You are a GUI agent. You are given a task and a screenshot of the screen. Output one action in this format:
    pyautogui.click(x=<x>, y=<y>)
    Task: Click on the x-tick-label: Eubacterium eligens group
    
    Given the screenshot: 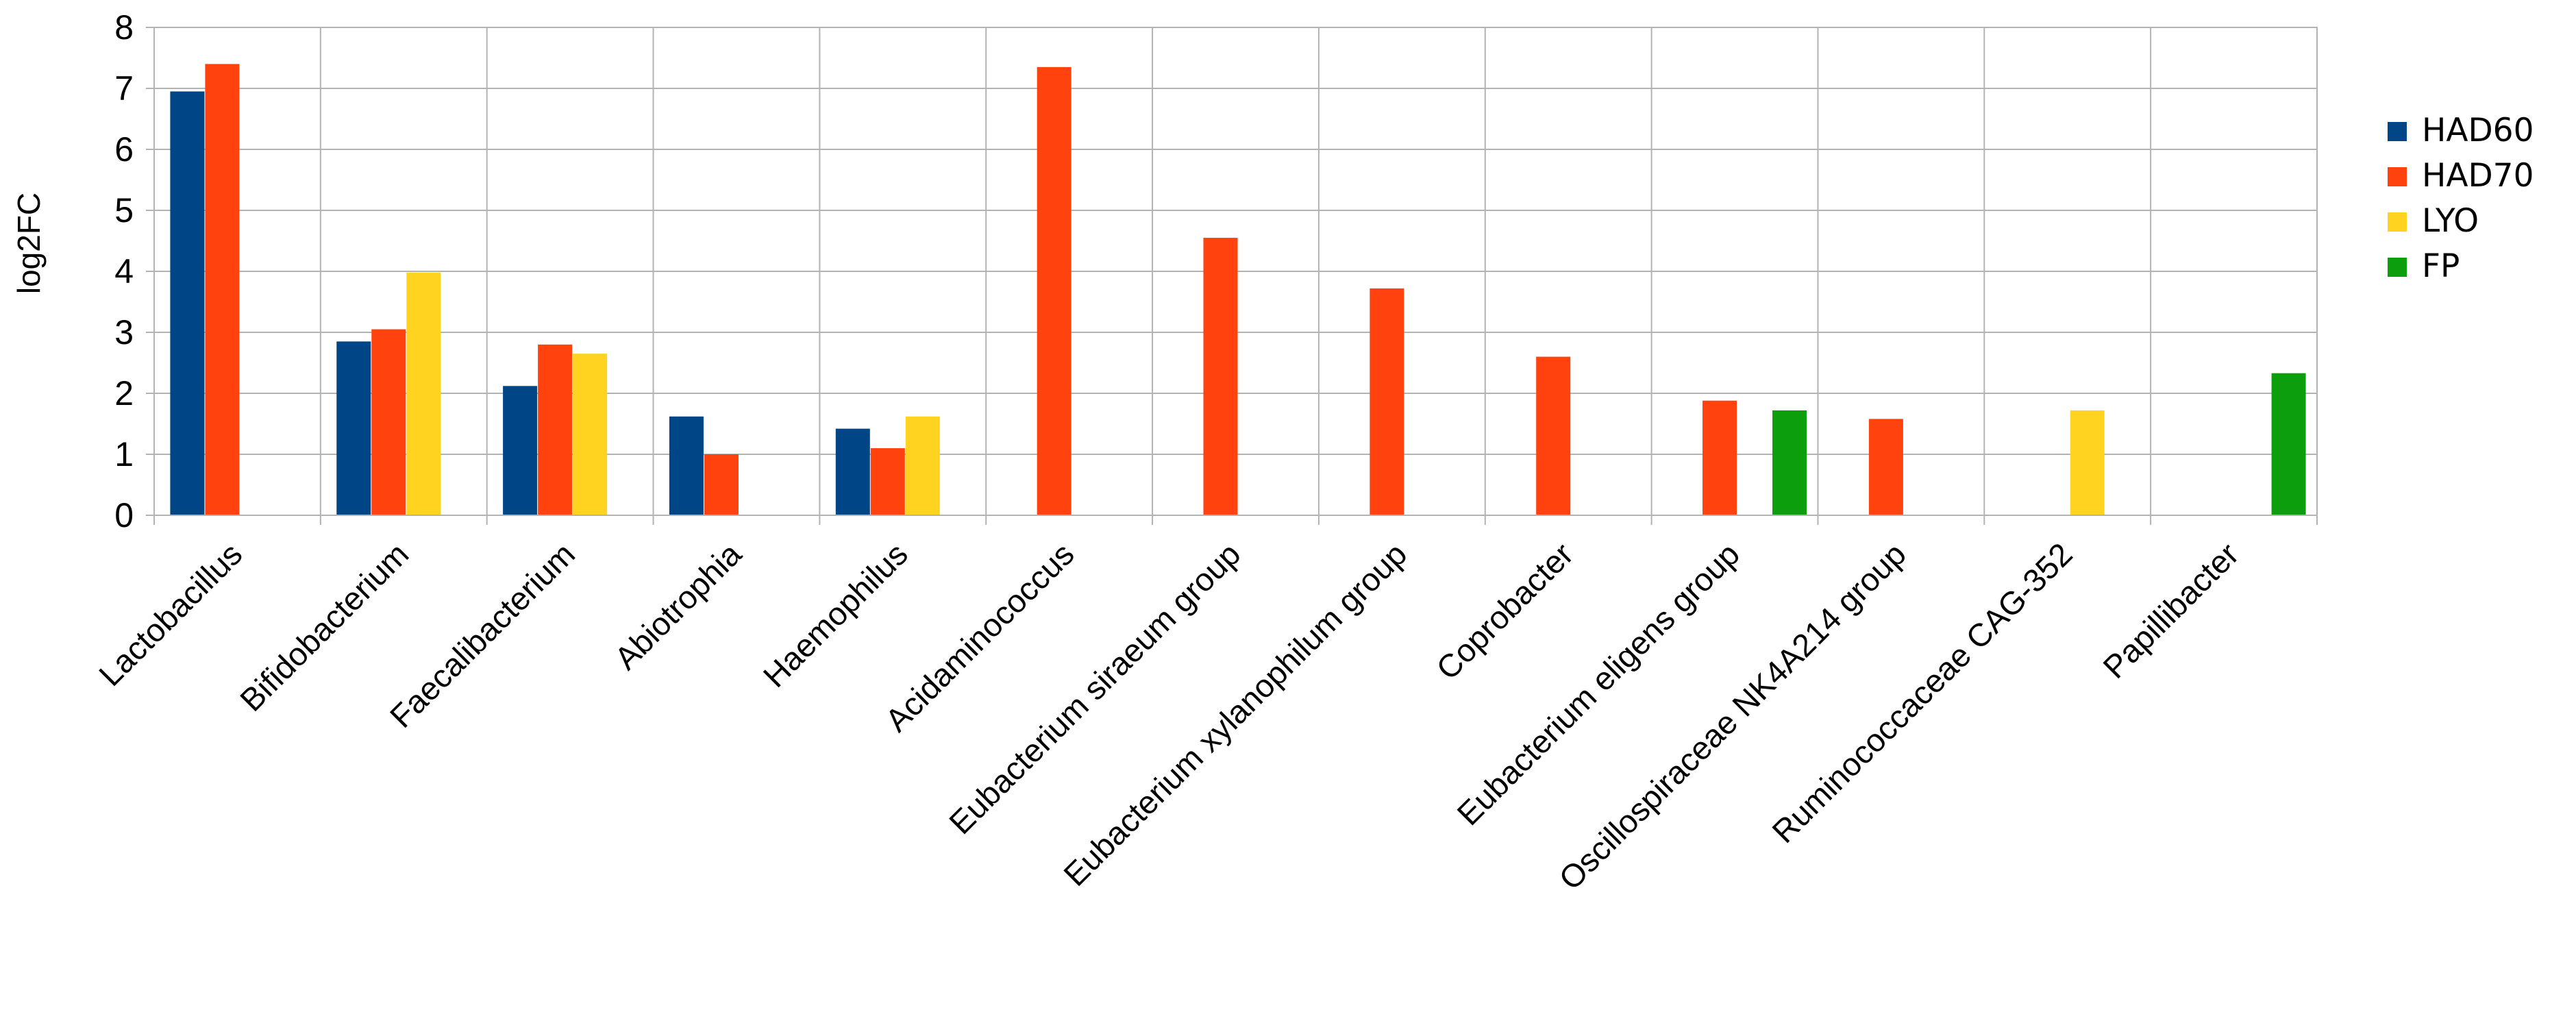 What is the action you would take?
    pyautogui.click(x=1598, y=684)
    